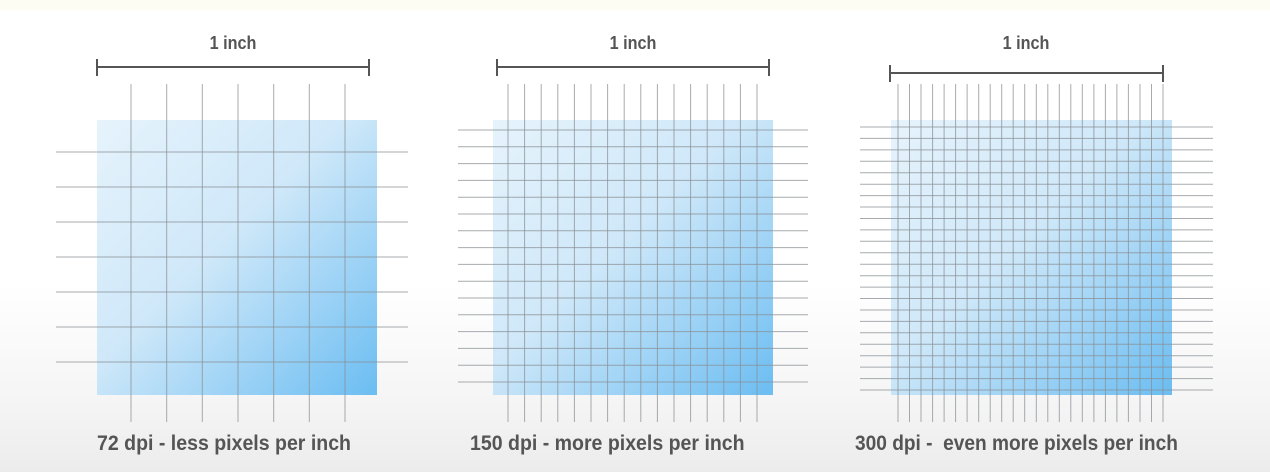 The width and height of the screenshot is (1270, 472). I want to click on top-strip, so click(635, 5).